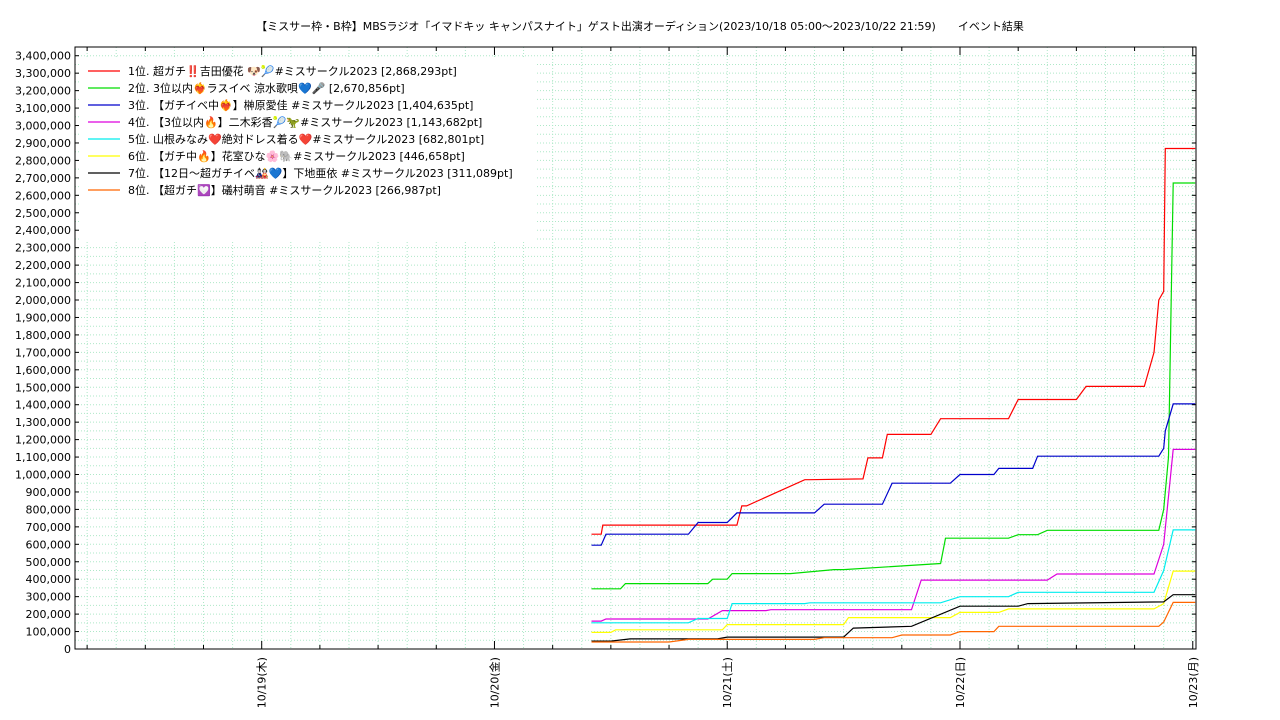  I want to click on y-tick-label: 2,700,000, so click(43, 178).